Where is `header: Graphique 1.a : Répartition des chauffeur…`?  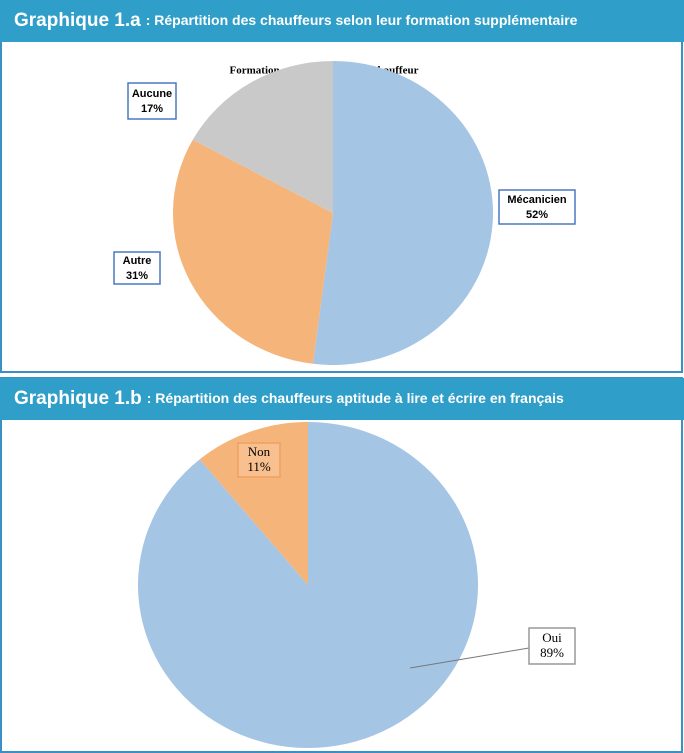 header: Graphique 1.a : Répartition des chauffeur… is located at coordinates (296, 20).